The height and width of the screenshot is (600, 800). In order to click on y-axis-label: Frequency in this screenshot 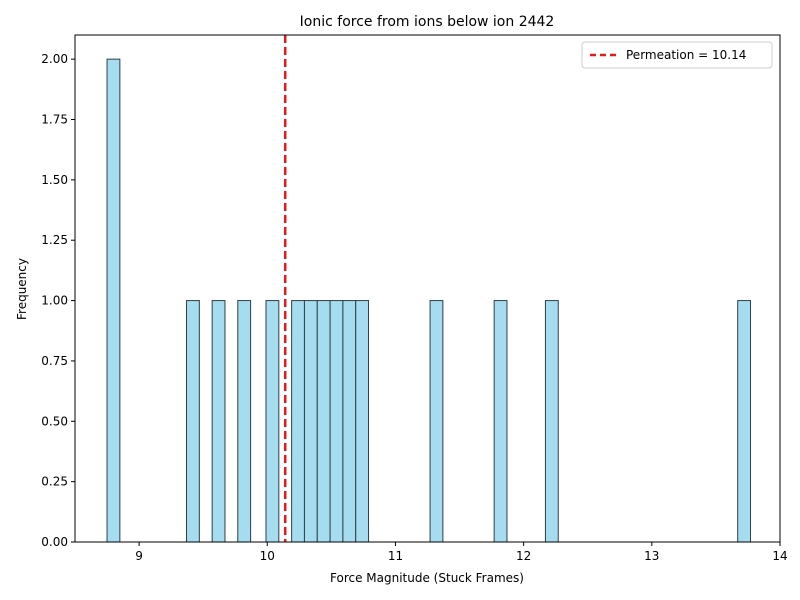, I will do `click(22, 289)`.